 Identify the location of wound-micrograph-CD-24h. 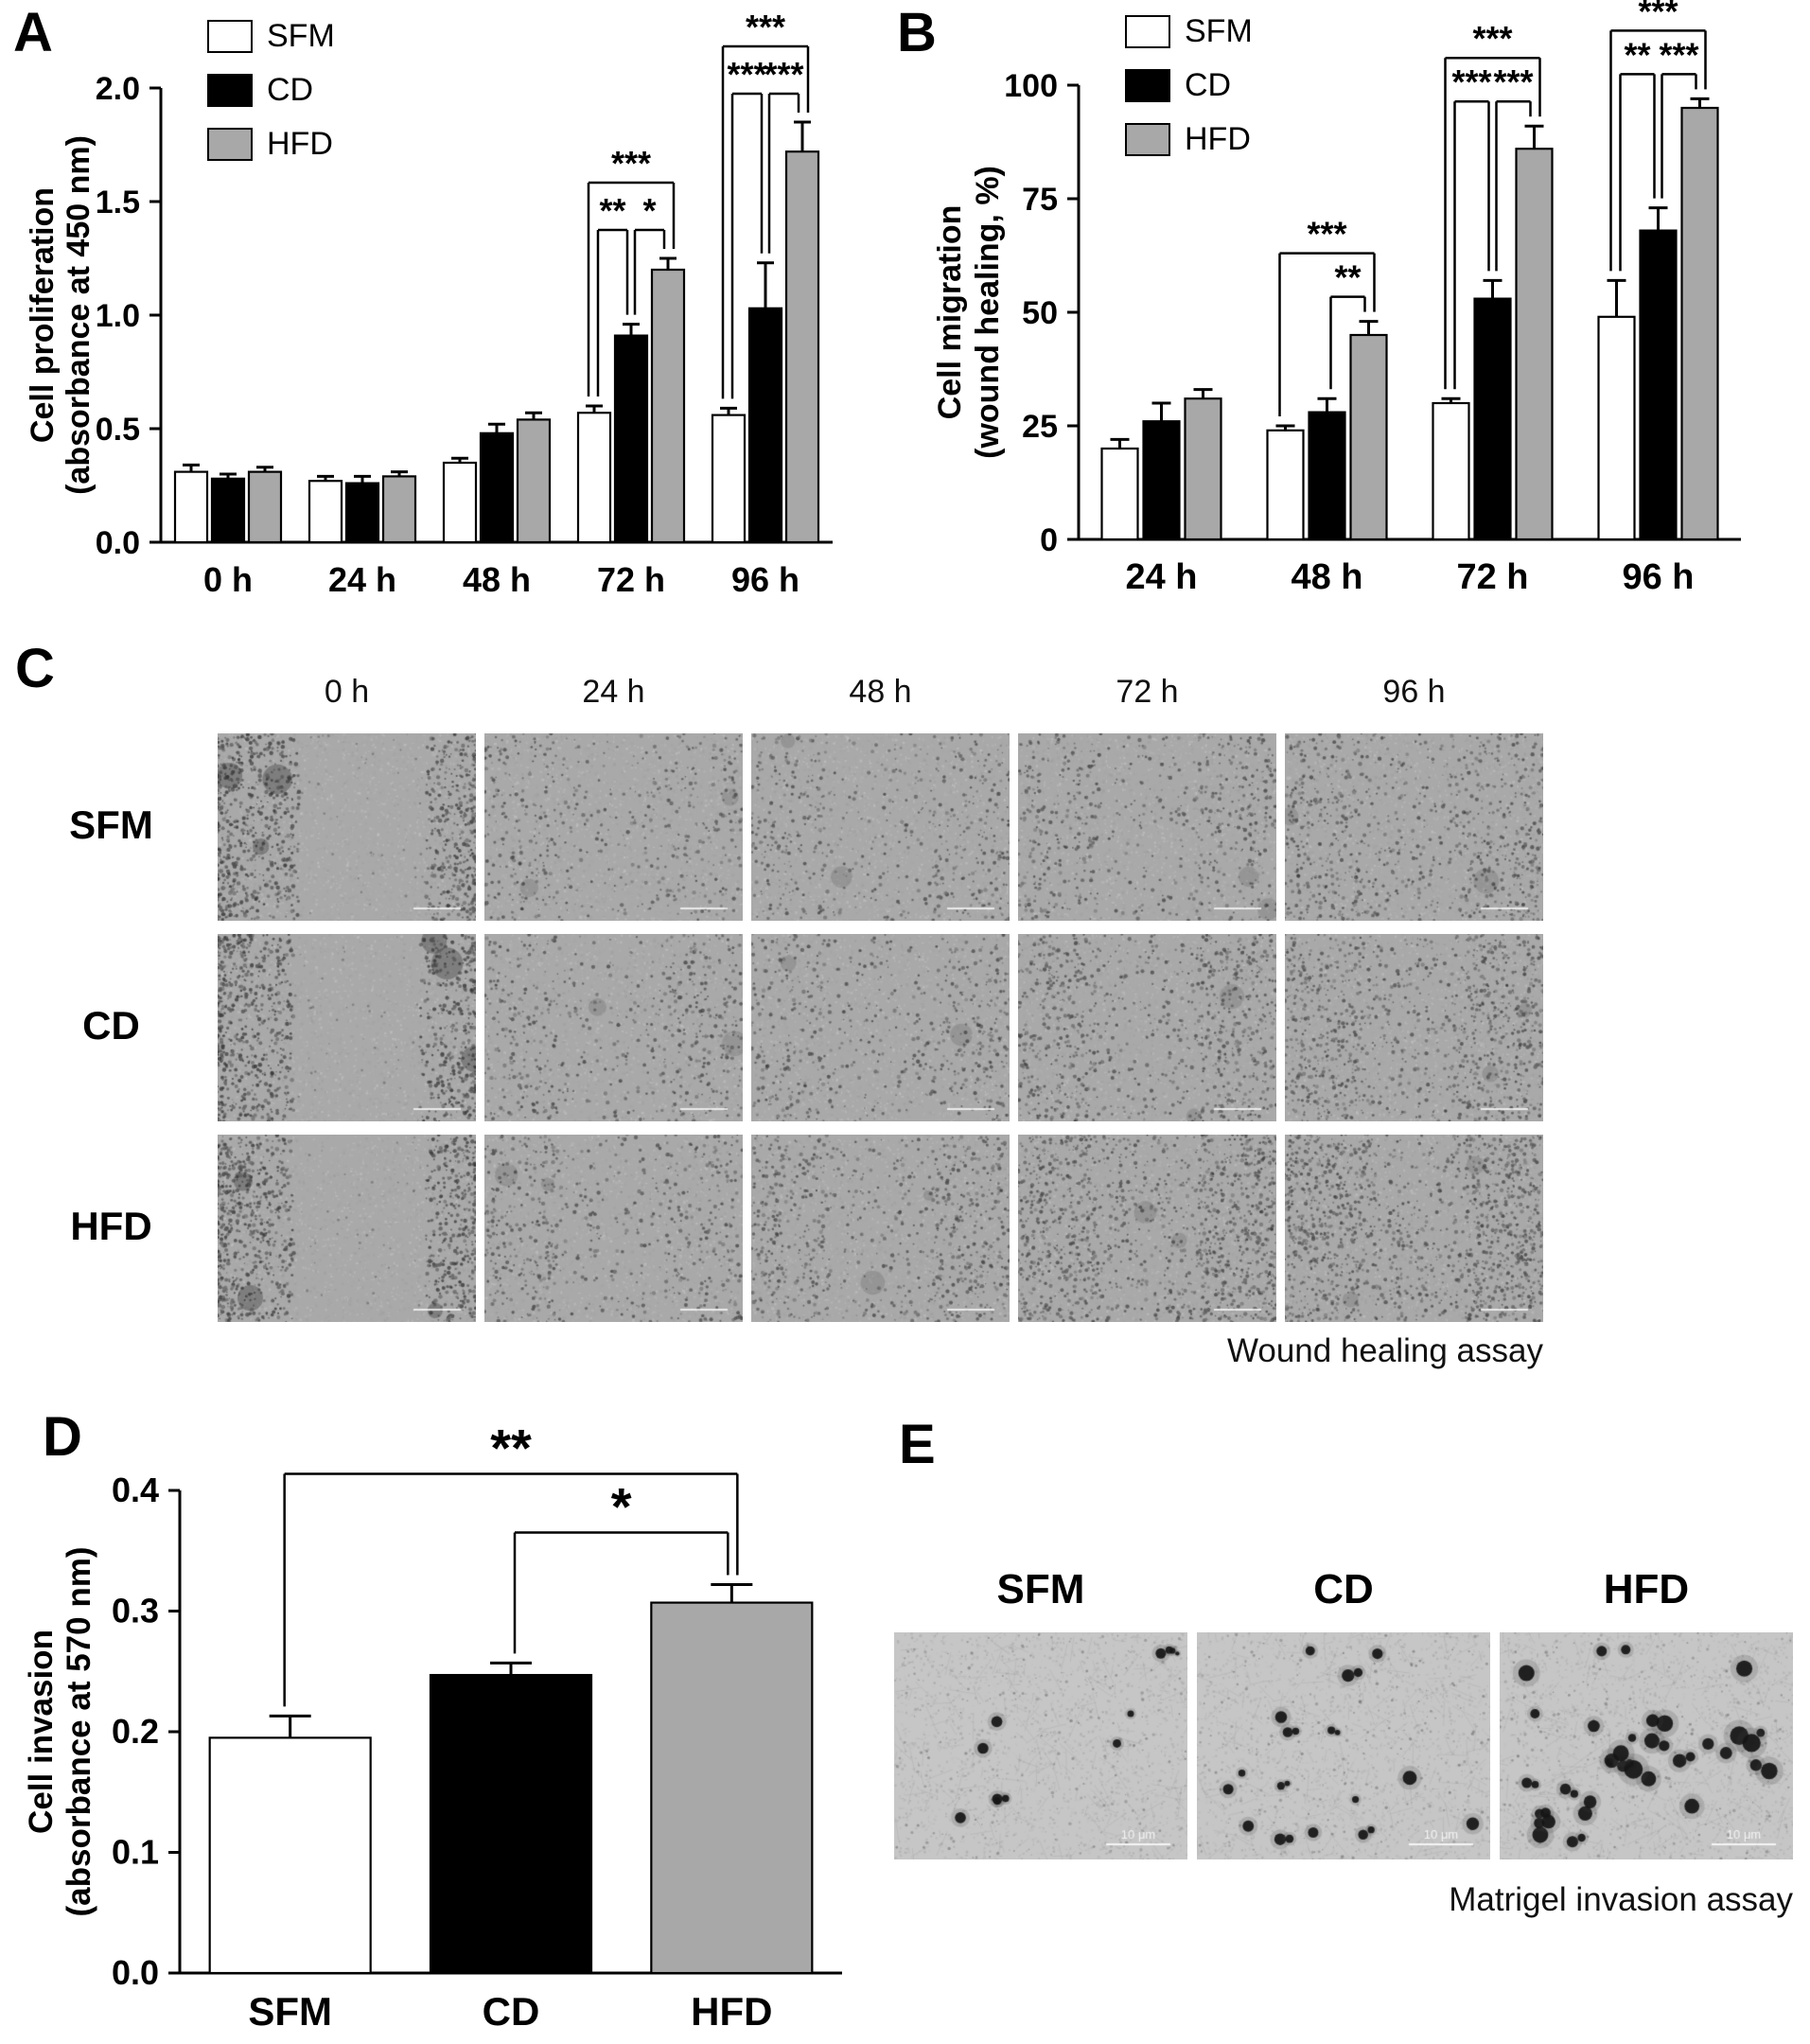
(613, 1027).